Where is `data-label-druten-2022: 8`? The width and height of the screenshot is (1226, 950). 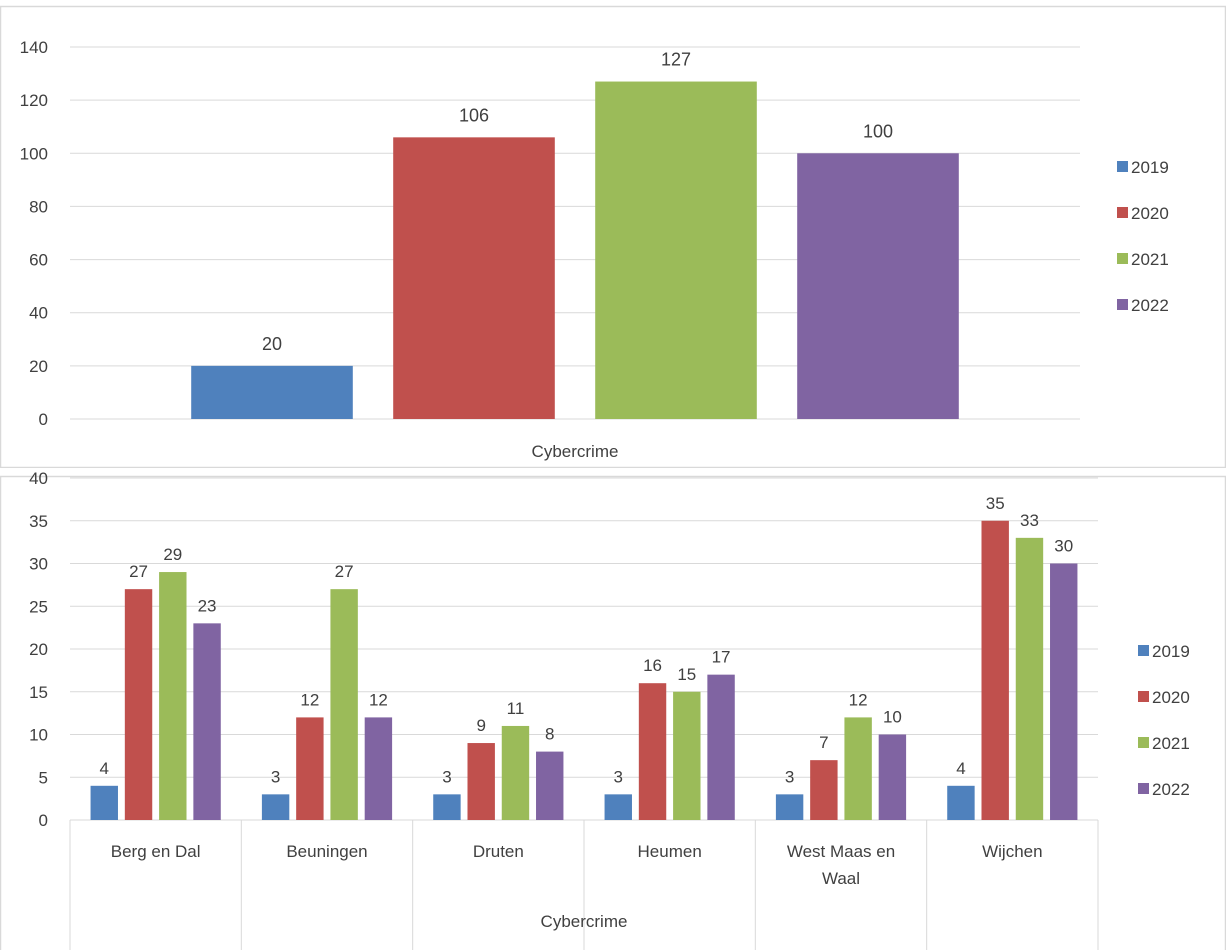 data-label-druten-2022: 8 is located at coordinates (549, 734).